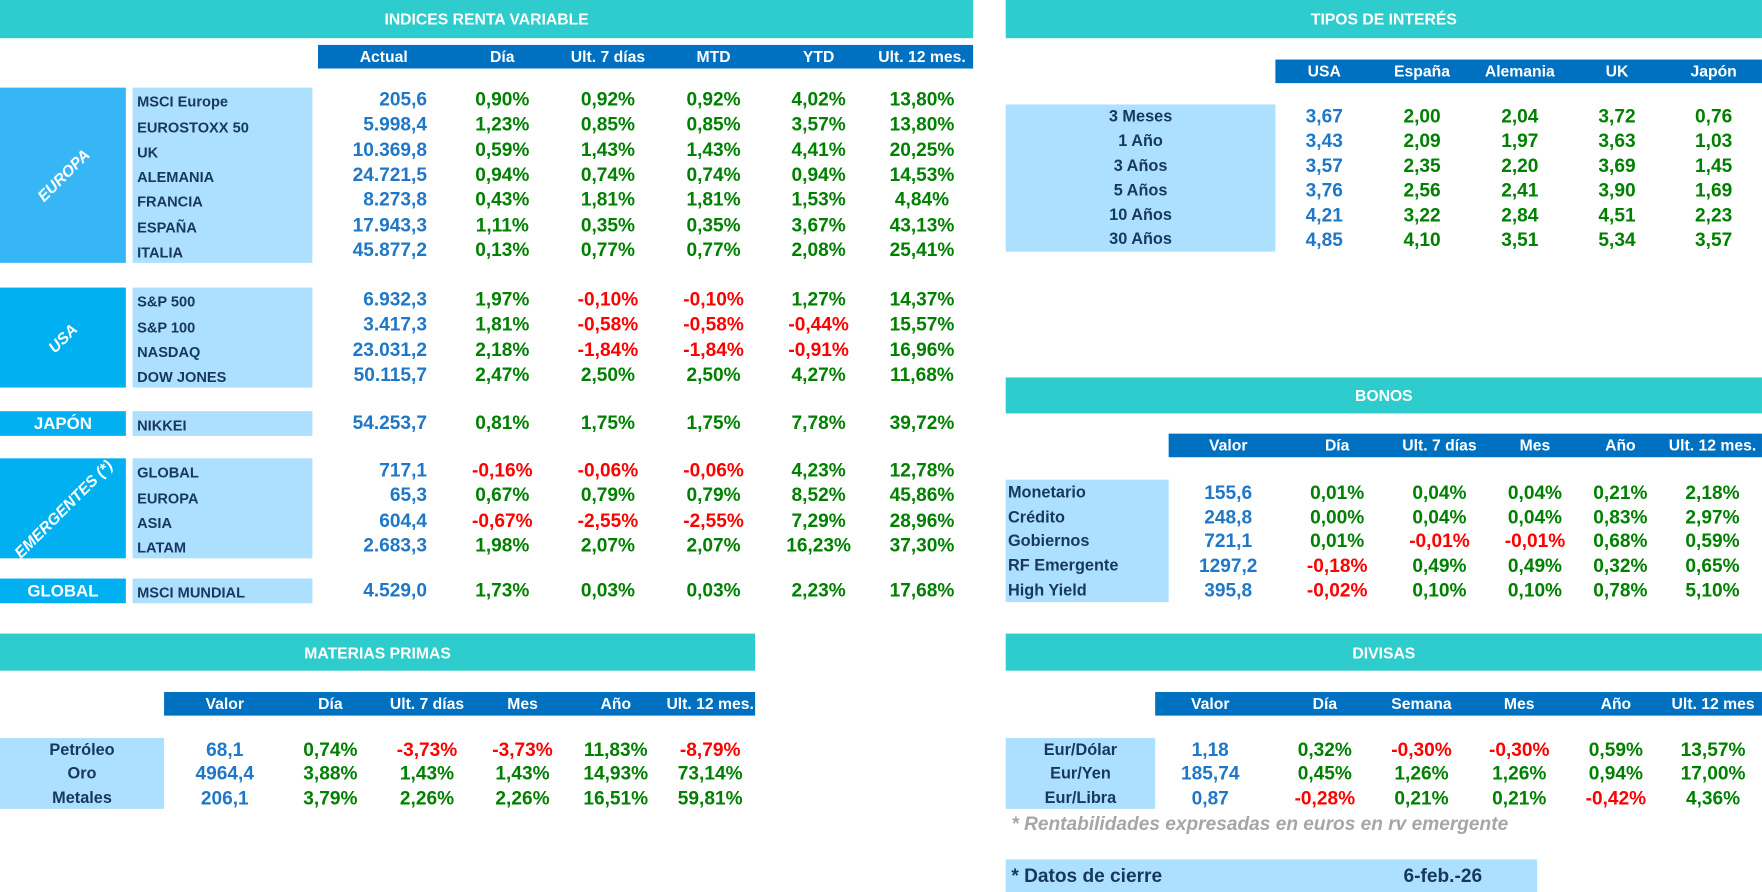 This screenshot has height=892, width=1762. What do you see at coordinates (162, 548) in the screenshot?
I see `index-name-text: LATAM` at bounding box center [162, 548].